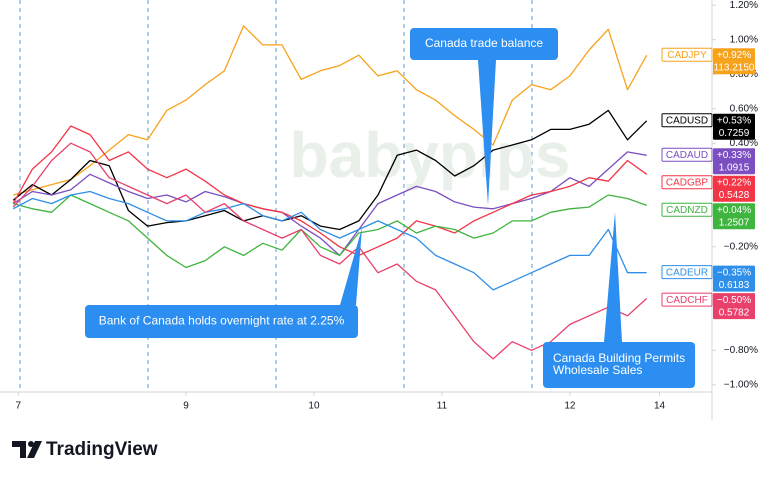 The image size is (780, 483). I want to click on x-tick-label: 11, so click(442, 406).